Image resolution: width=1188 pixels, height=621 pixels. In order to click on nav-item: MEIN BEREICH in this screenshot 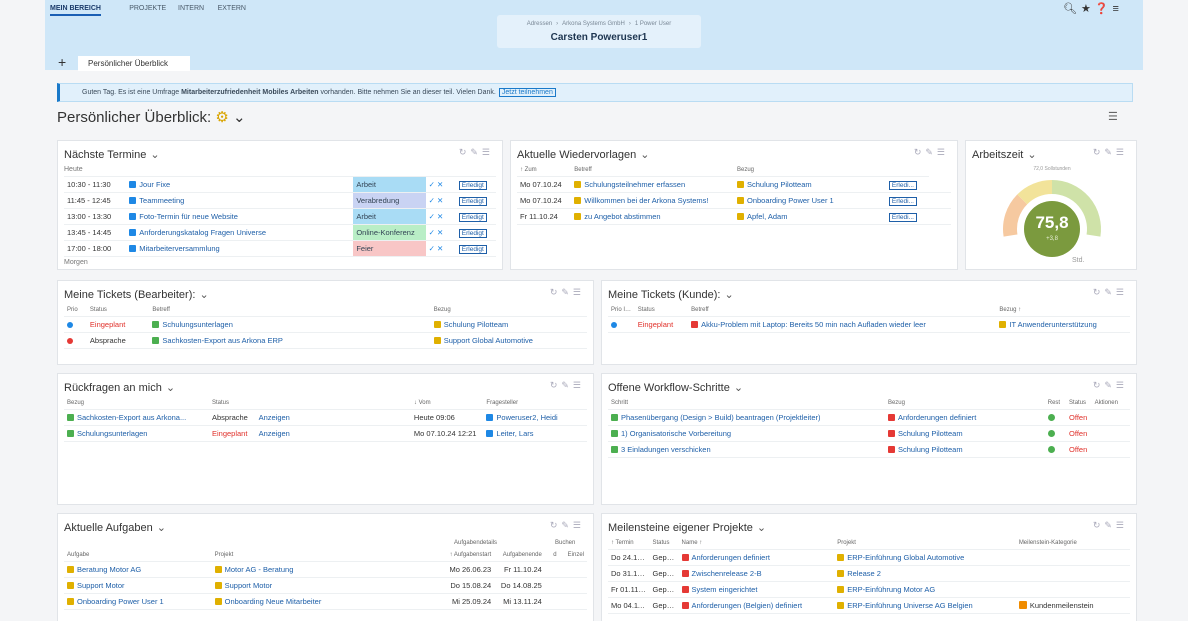, I will do `click(75, 10)`.